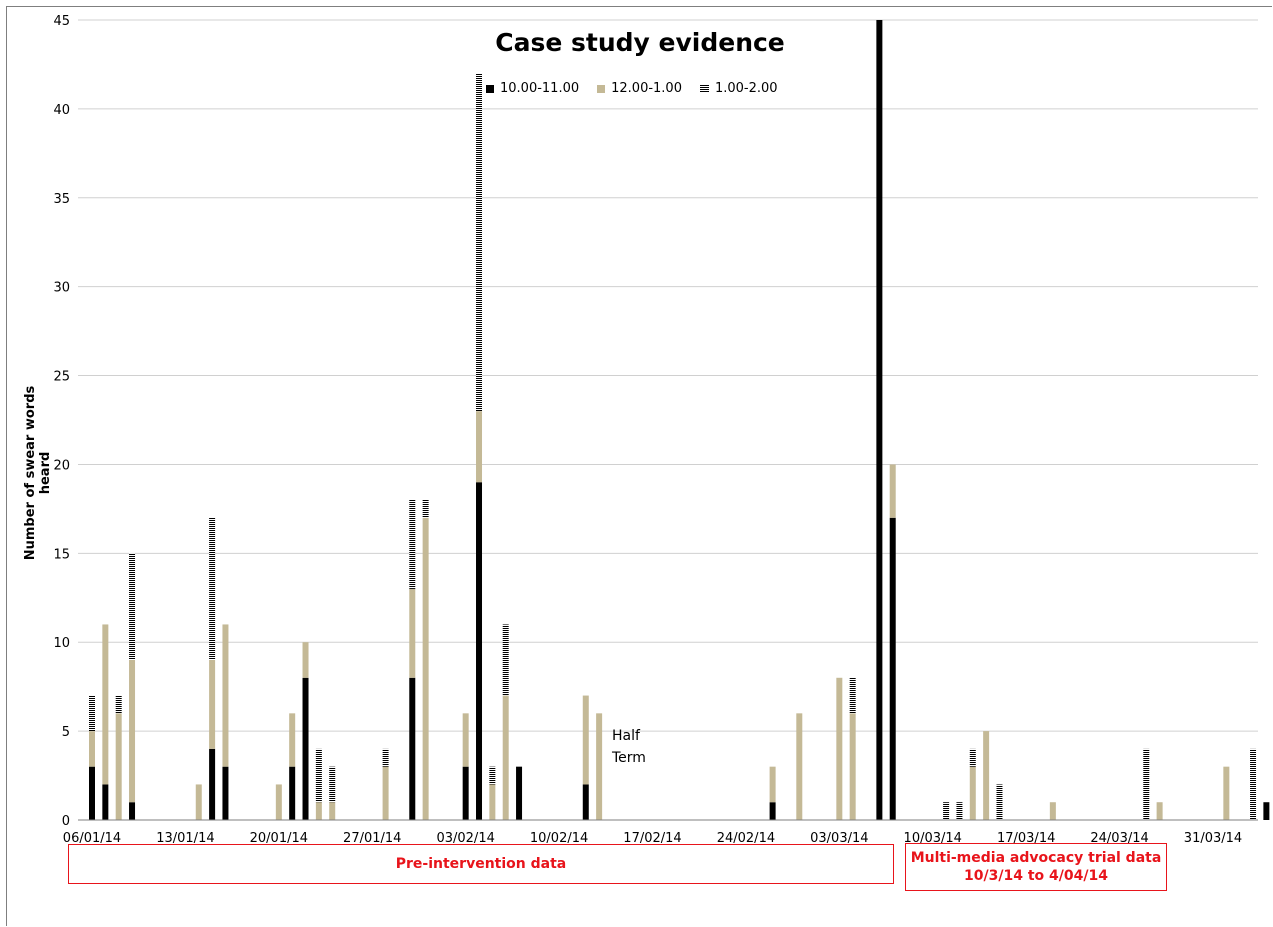 This screenshot has width=1273, height=927. What do you see at coordinates (1213, 838) in the screenshot?
I see `x-tick-label: 31/03/14` at bounding box center [1213, 838].